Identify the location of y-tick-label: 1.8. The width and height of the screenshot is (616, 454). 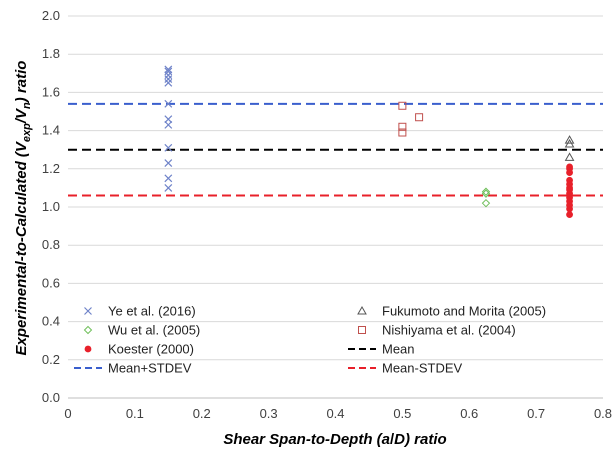
(51, 53).